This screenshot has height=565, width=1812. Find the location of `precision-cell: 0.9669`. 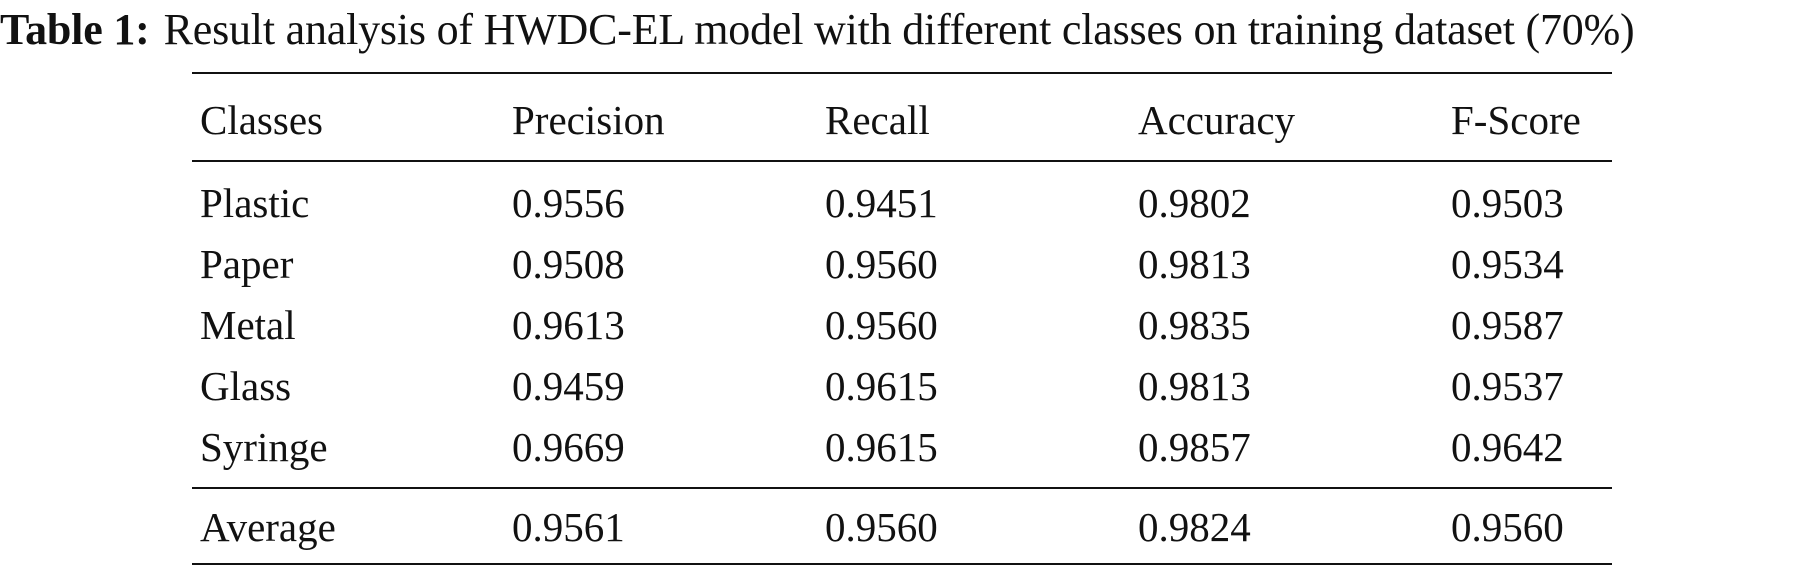

precision-cell: 0.9669 is located at coordinates (568, 446).